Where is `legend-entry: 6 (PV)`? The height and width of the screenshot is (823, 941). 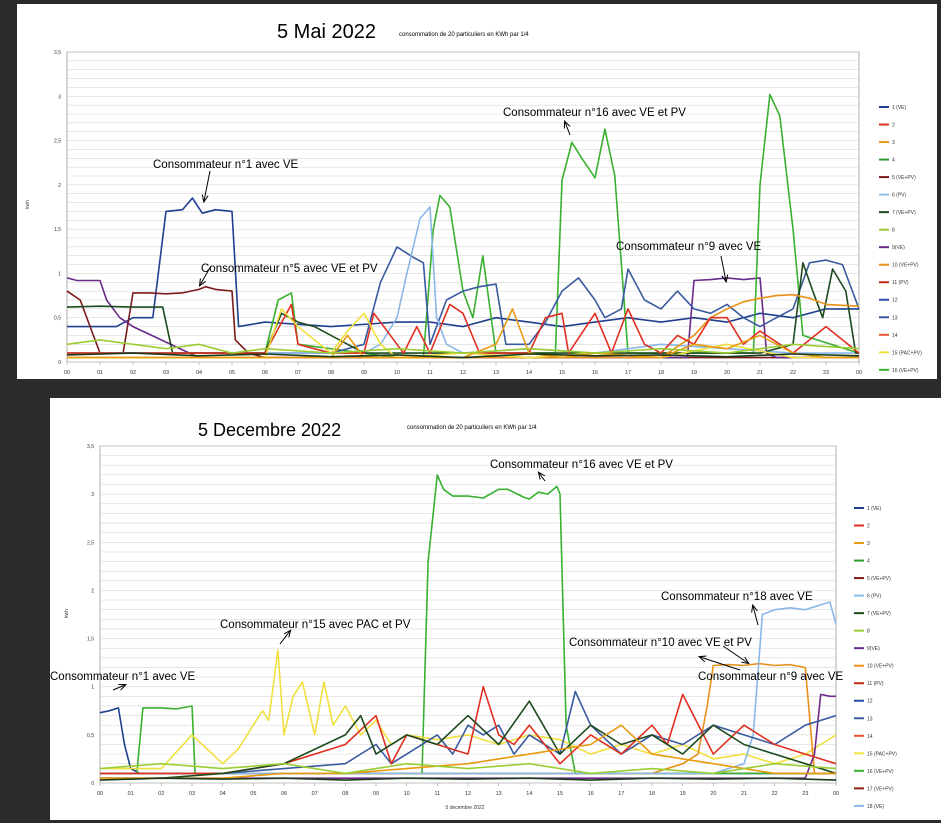 legend-entry: 6 (PV) is located at coordinates (874, 597).